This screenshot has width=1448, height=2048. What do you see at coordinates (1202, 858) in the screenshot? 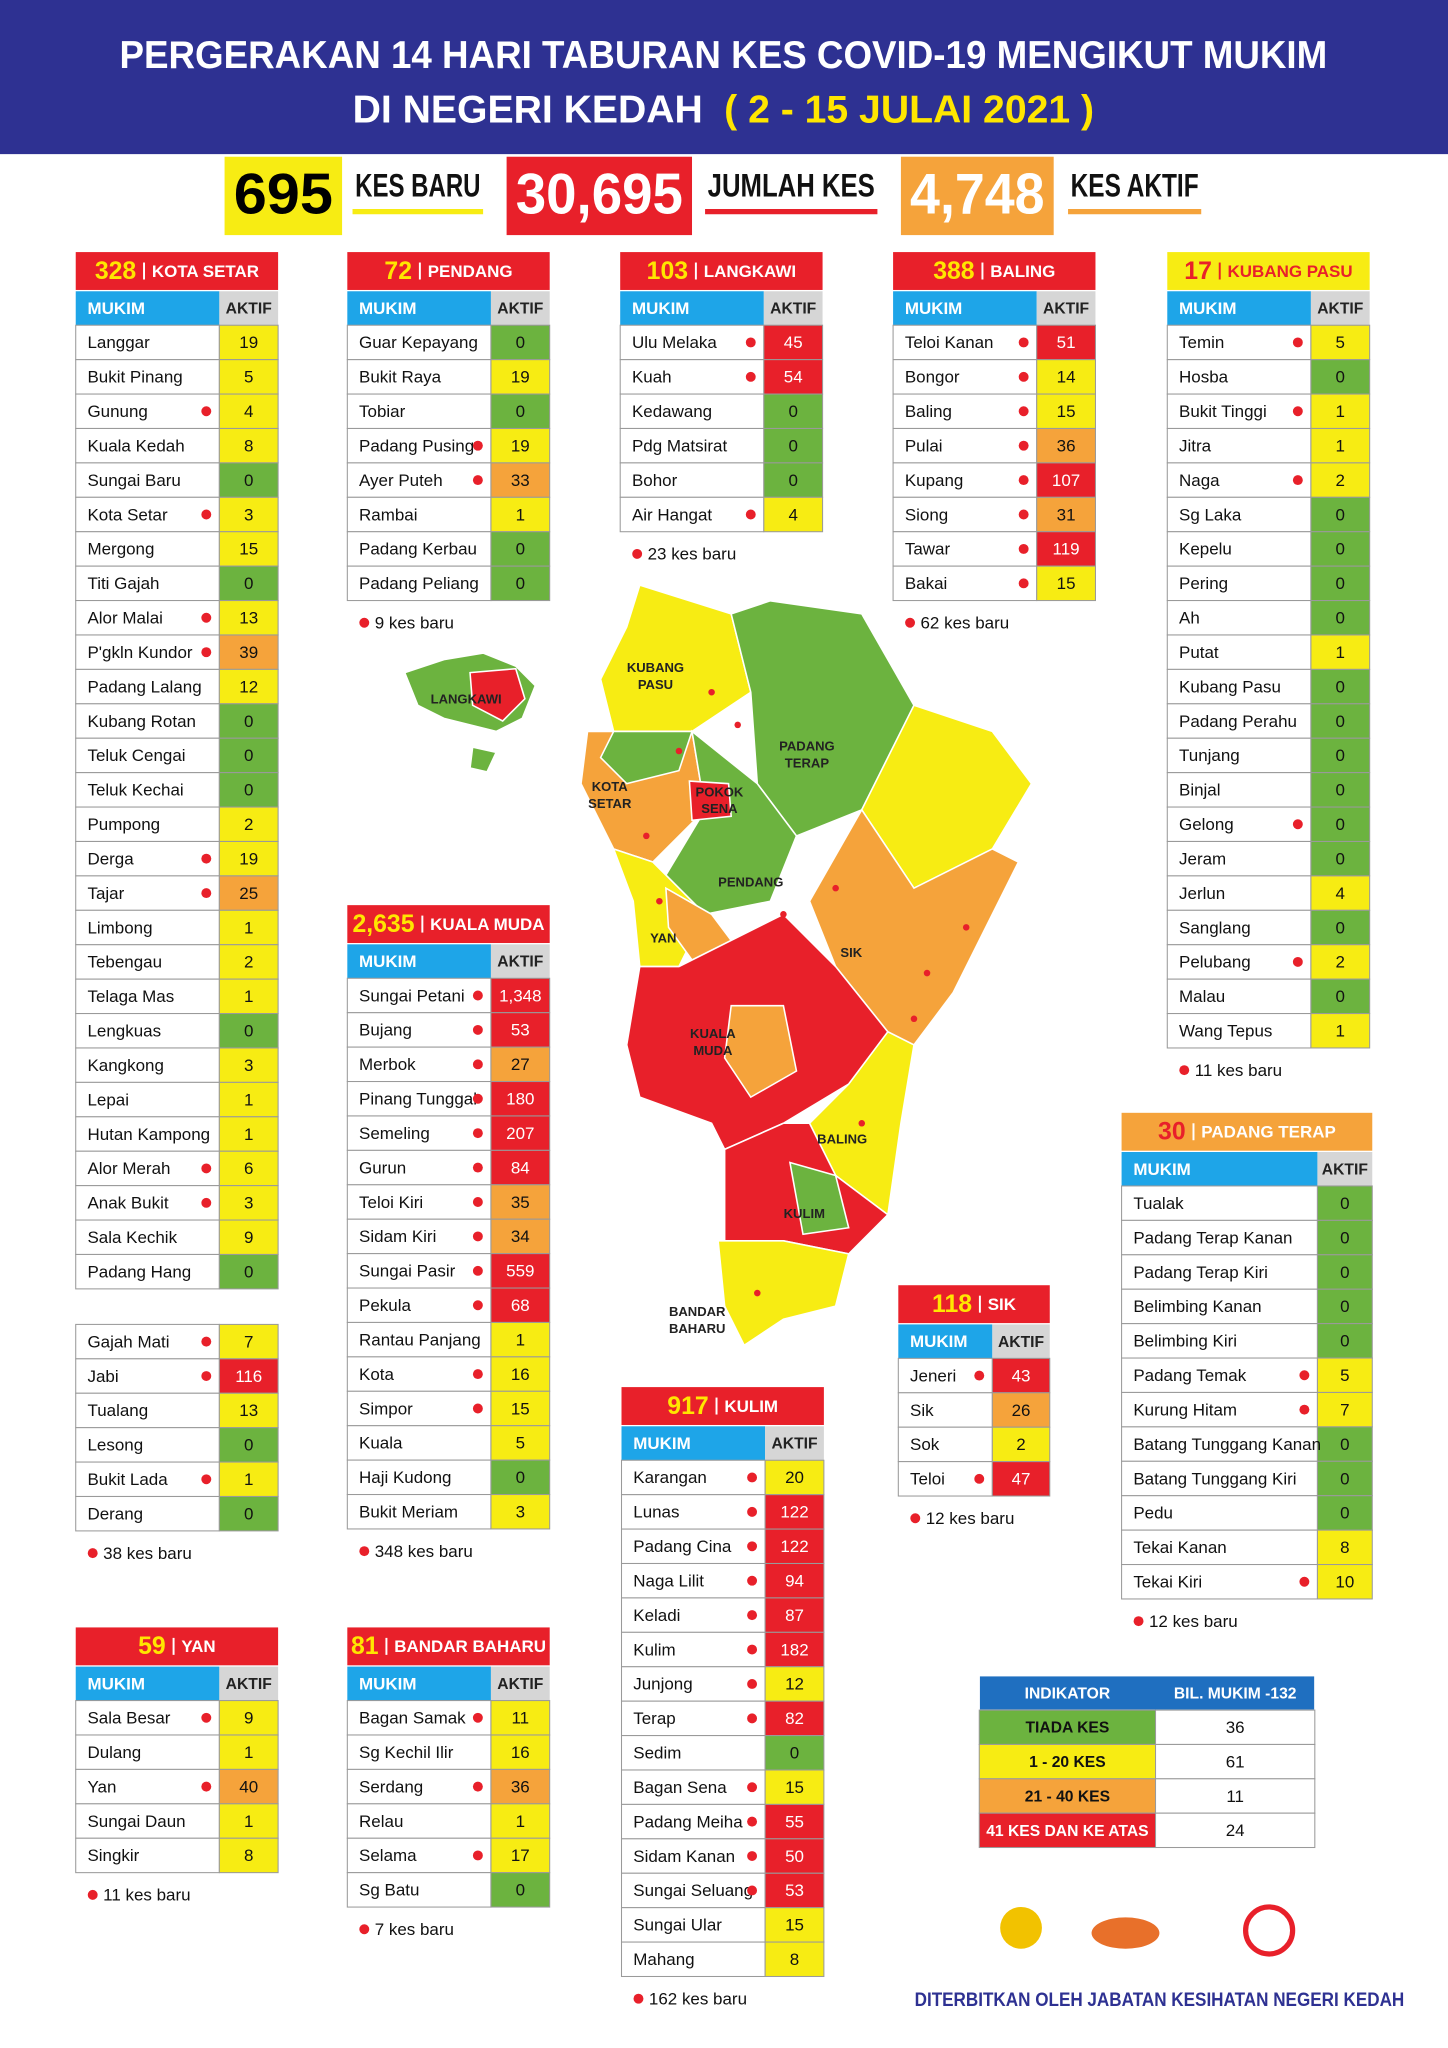
I see `mukim-name: Jeram` at bounding box center [1202, 858].